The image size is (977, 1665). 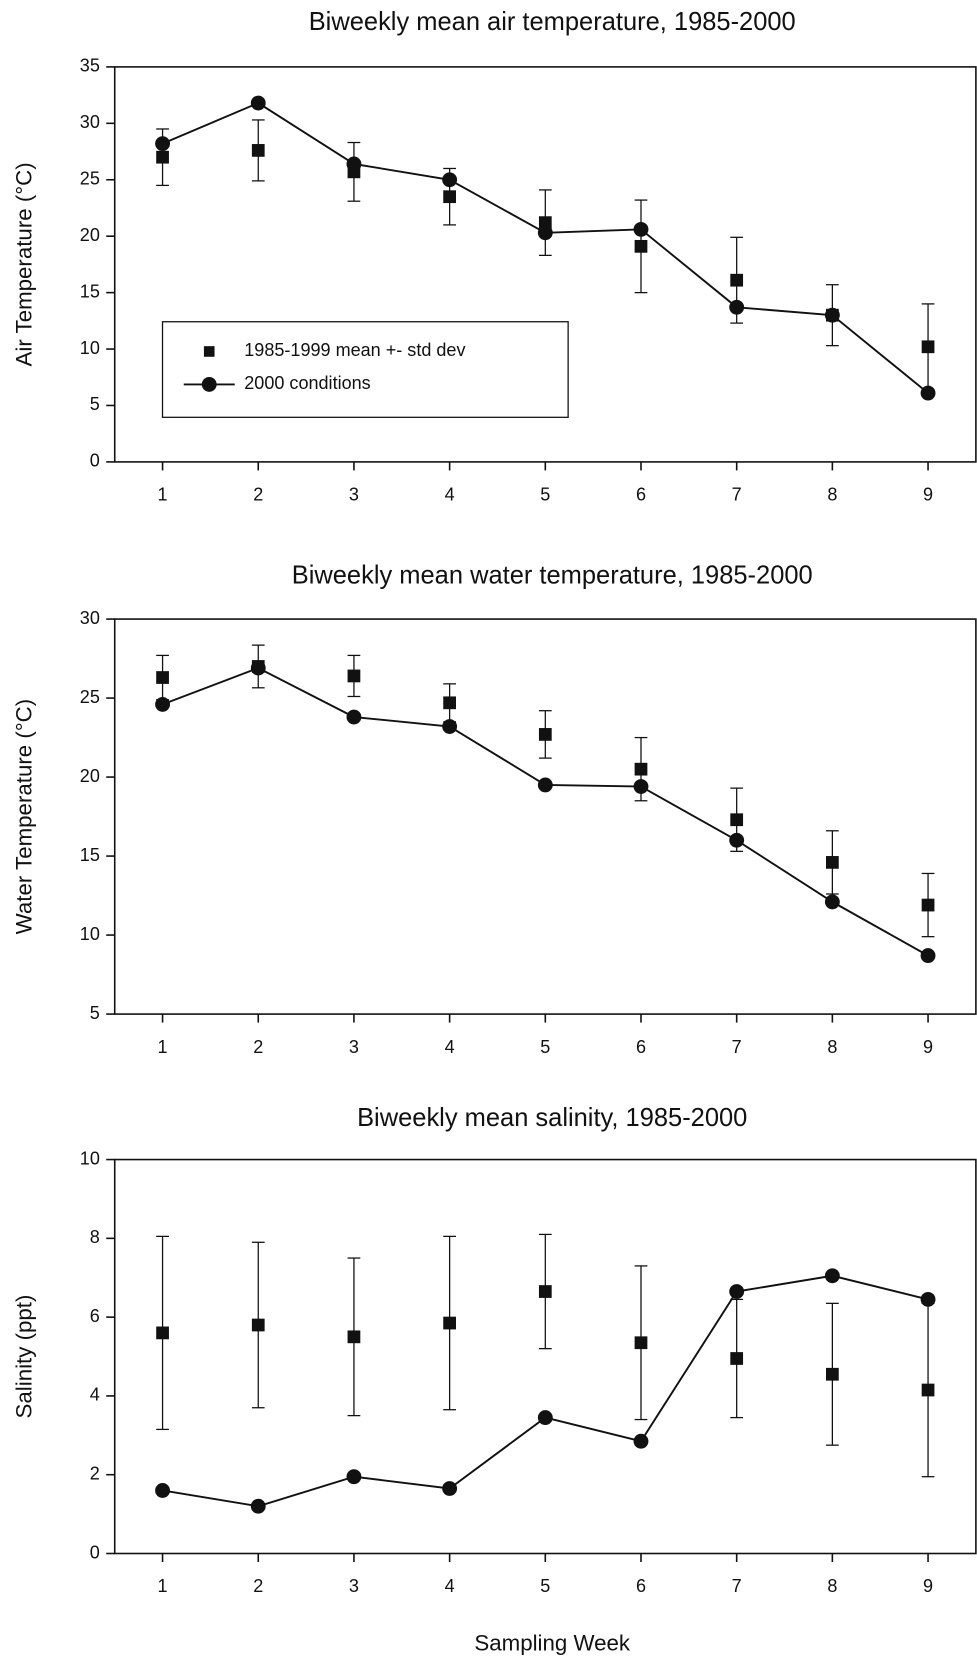 I want to click on y-axis-label: Salinity (ppt), so click(x=23, y=1357).